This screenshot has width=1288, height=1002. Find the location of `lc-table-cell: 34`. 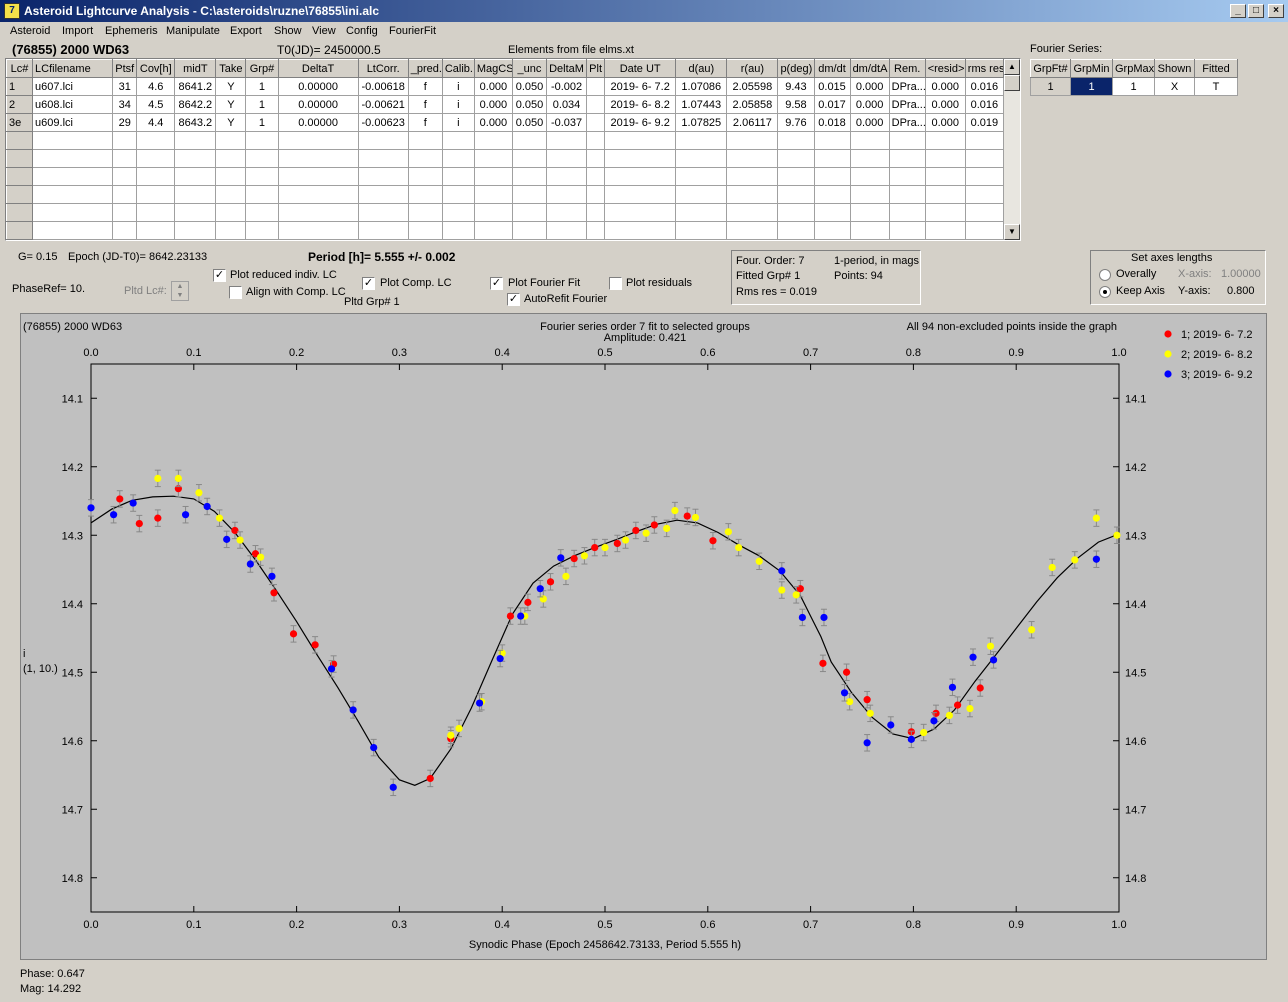

lc-table-cell: 34 is located at coordinates (125, 104).